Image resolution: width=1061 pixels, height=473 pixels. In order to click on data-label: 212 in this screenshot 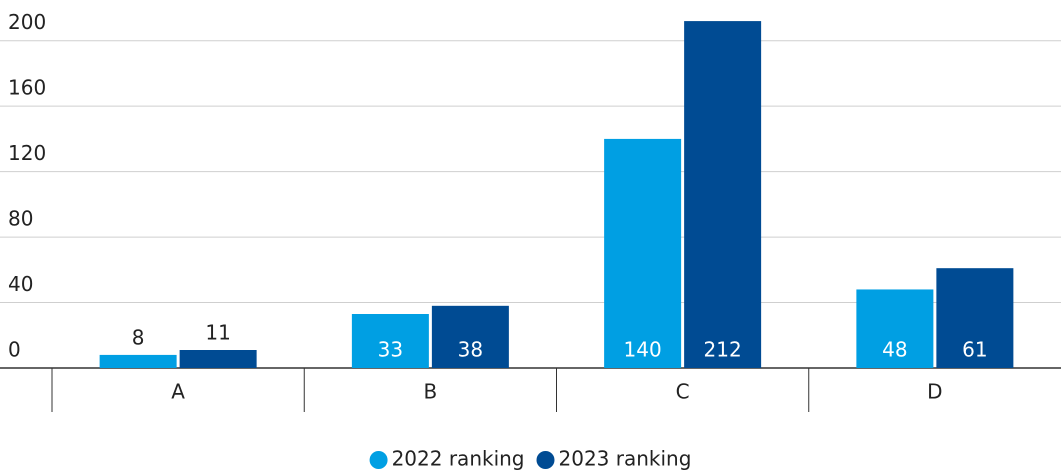, I will do `click(723, 350)`.